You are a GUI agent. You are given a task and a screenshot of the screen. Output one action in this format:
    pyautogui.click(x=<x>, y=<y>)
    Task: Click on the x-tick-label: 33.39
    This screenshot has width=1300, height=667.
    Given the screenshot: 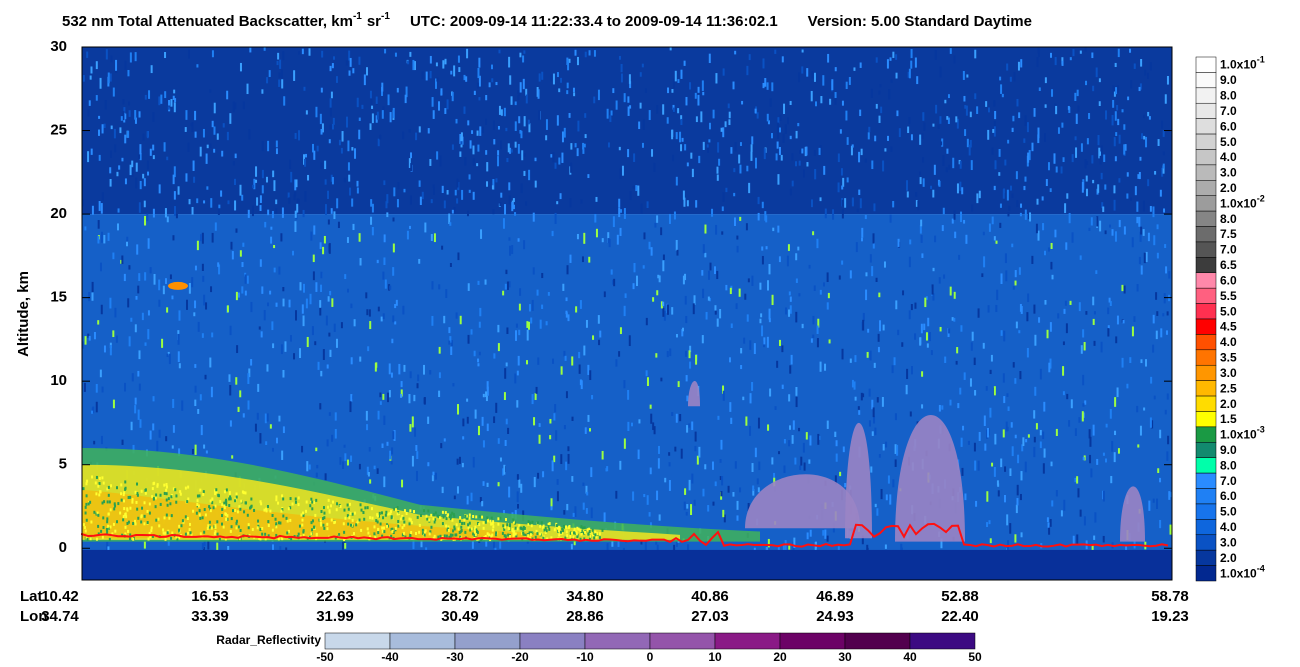 What is the action you would take?
    pyautogui.click(x=210, y=616)
    